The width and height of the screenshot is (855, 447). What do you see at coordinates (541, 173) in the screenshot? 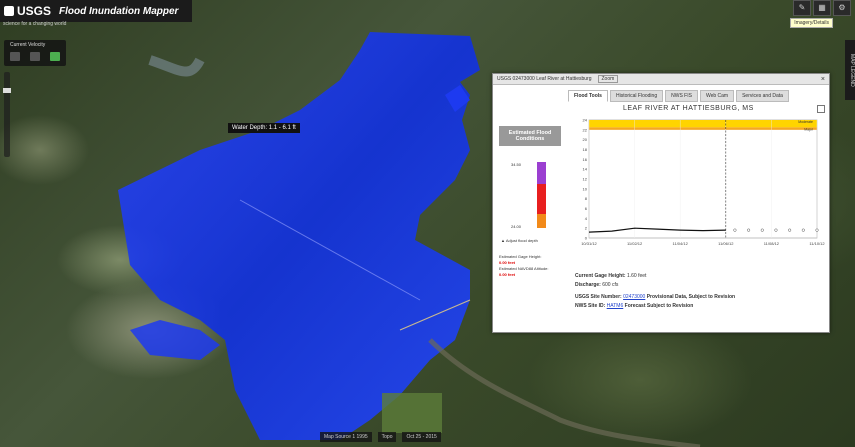
I see `gauge-purple-segment` at bounding box center [541, 173].